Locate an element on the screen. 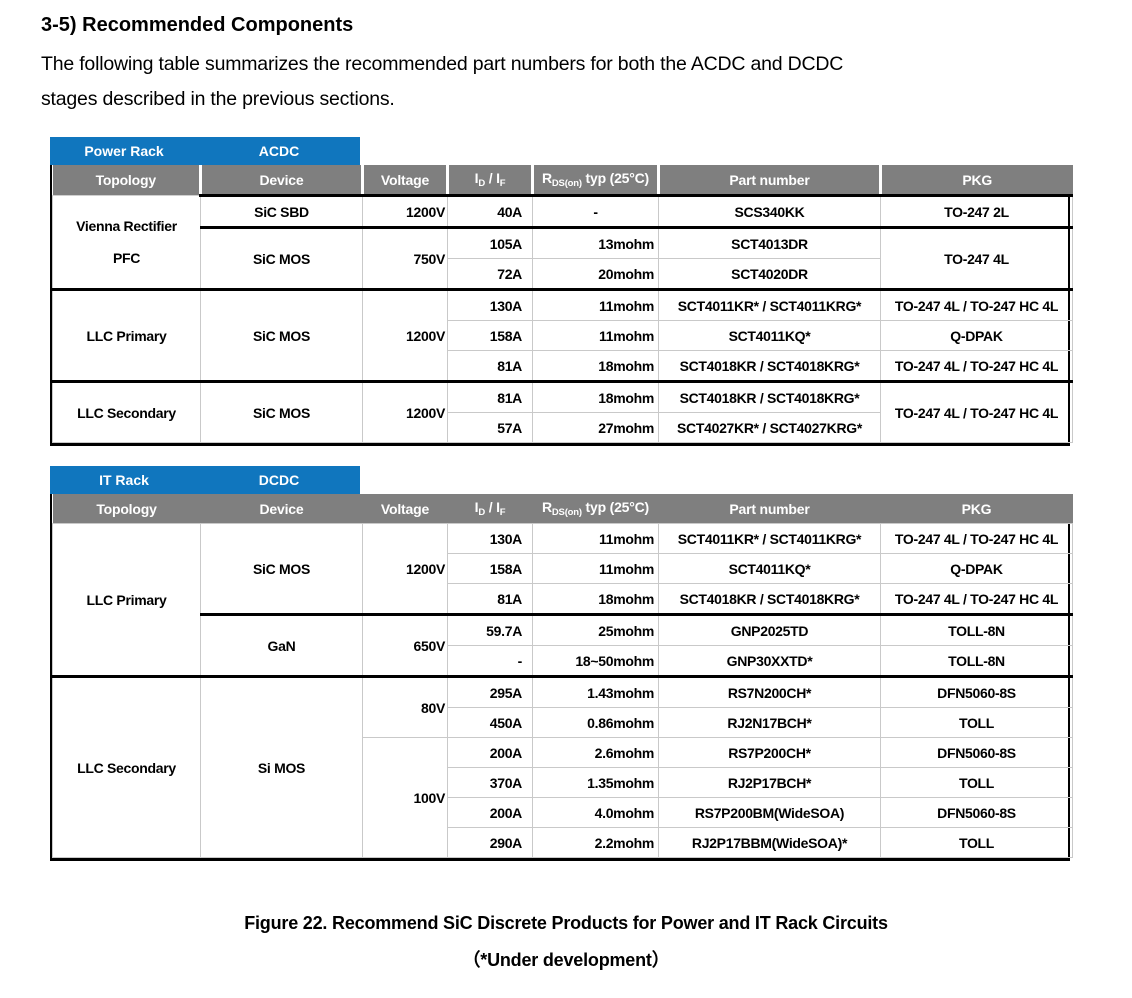  current-cell: 290A is located at coordinates (490, 842).